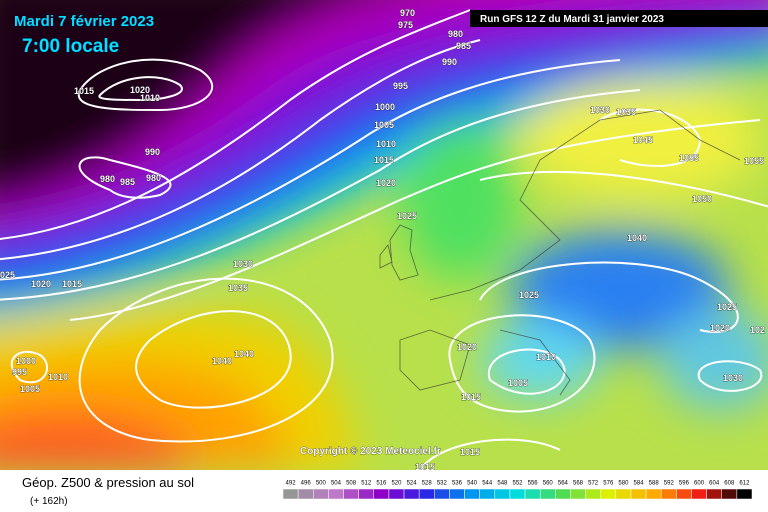  Describe the element at coordinates (639, 484) in the screenshot. I see `colorbar-label: 584` at that location.